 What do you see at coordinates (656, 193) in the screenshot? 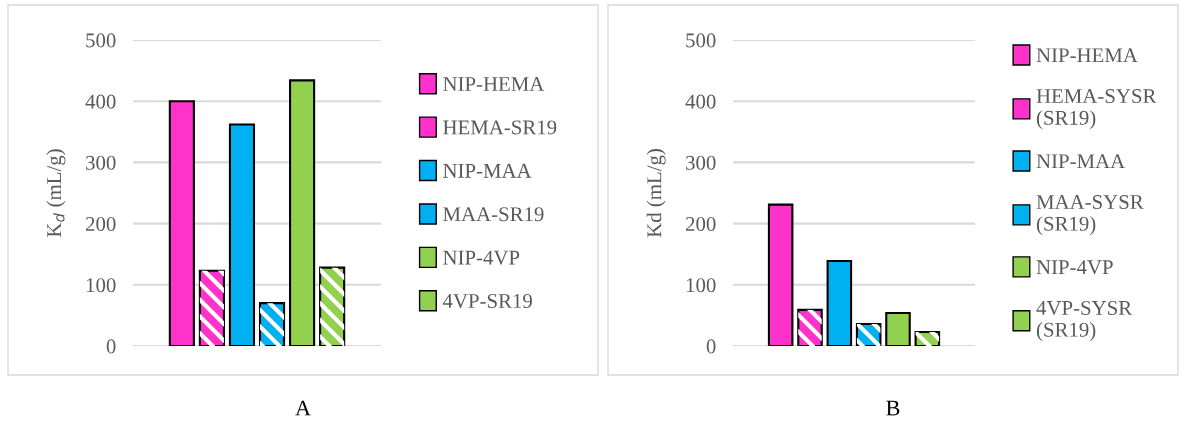
I see `y-axis-title: Kd (mL/g)` at bounding box center [656, 193].